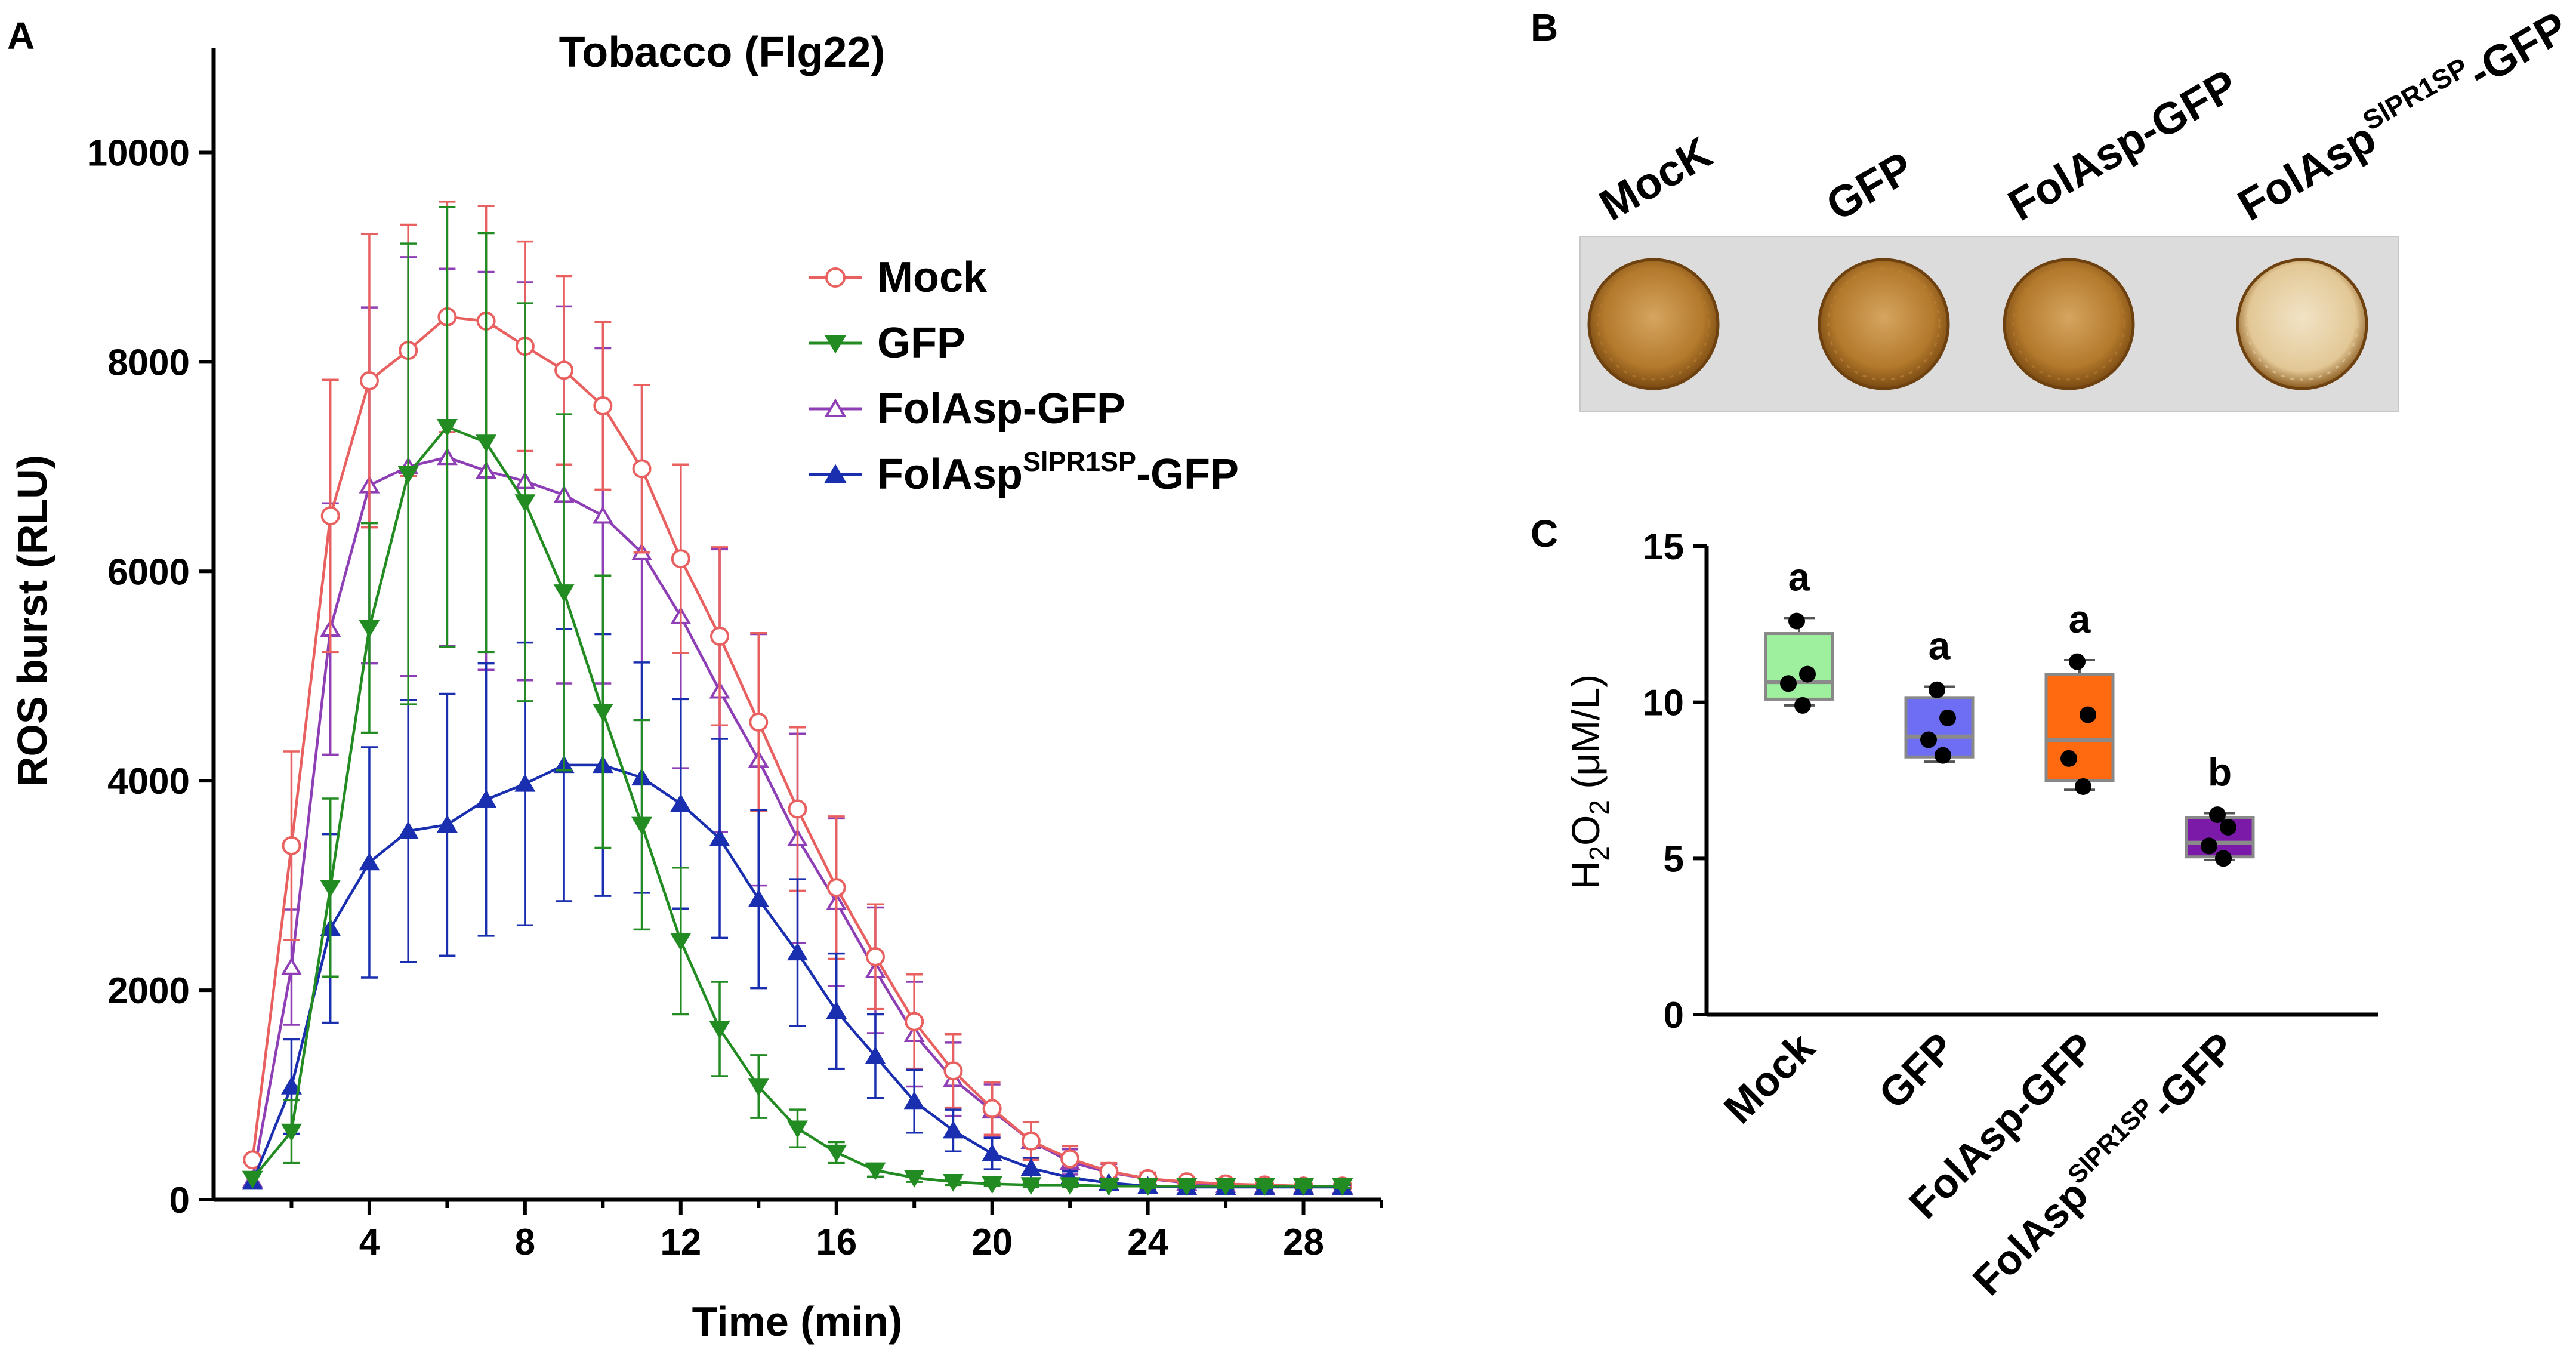  What do you see at coordinates (992, 1242) in the screenshot?
I see `x-tick-label: 20` at bounding box center [992, 1242].